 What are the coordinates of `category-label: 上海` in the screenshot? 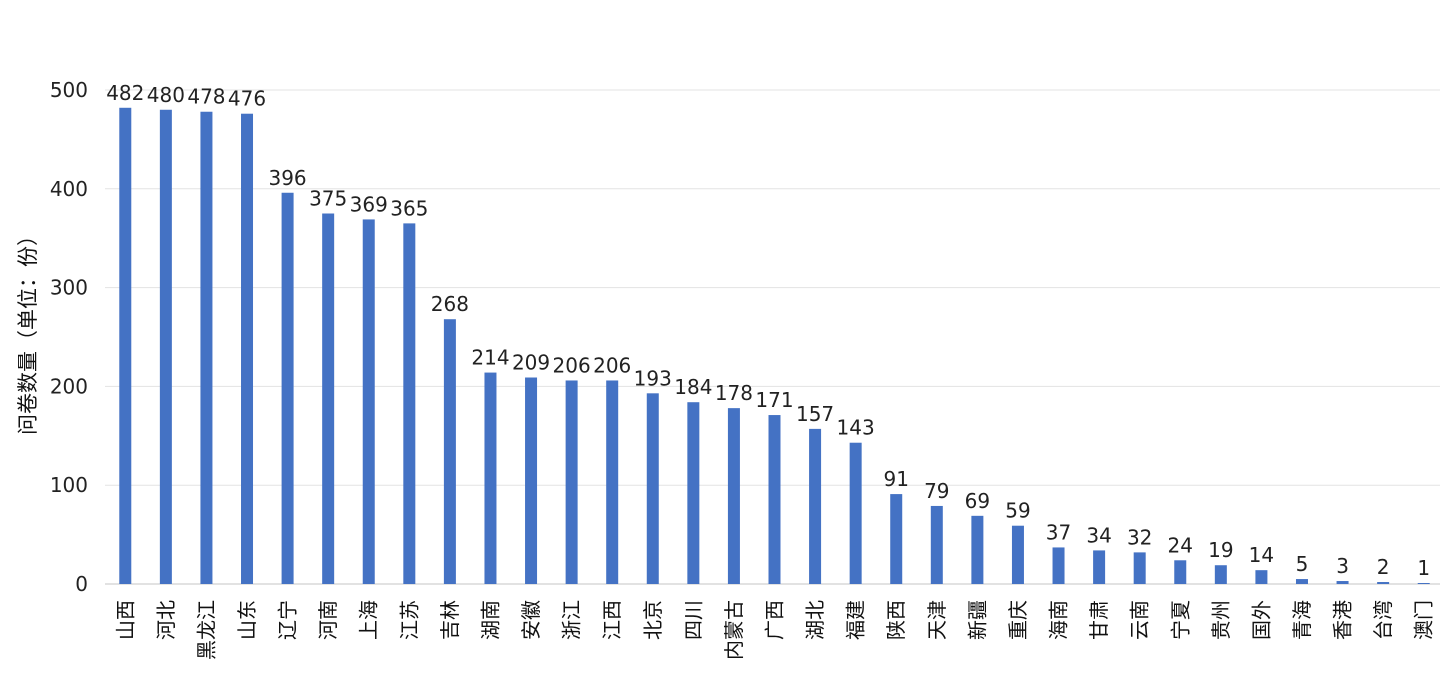 It's located at (369, 620).